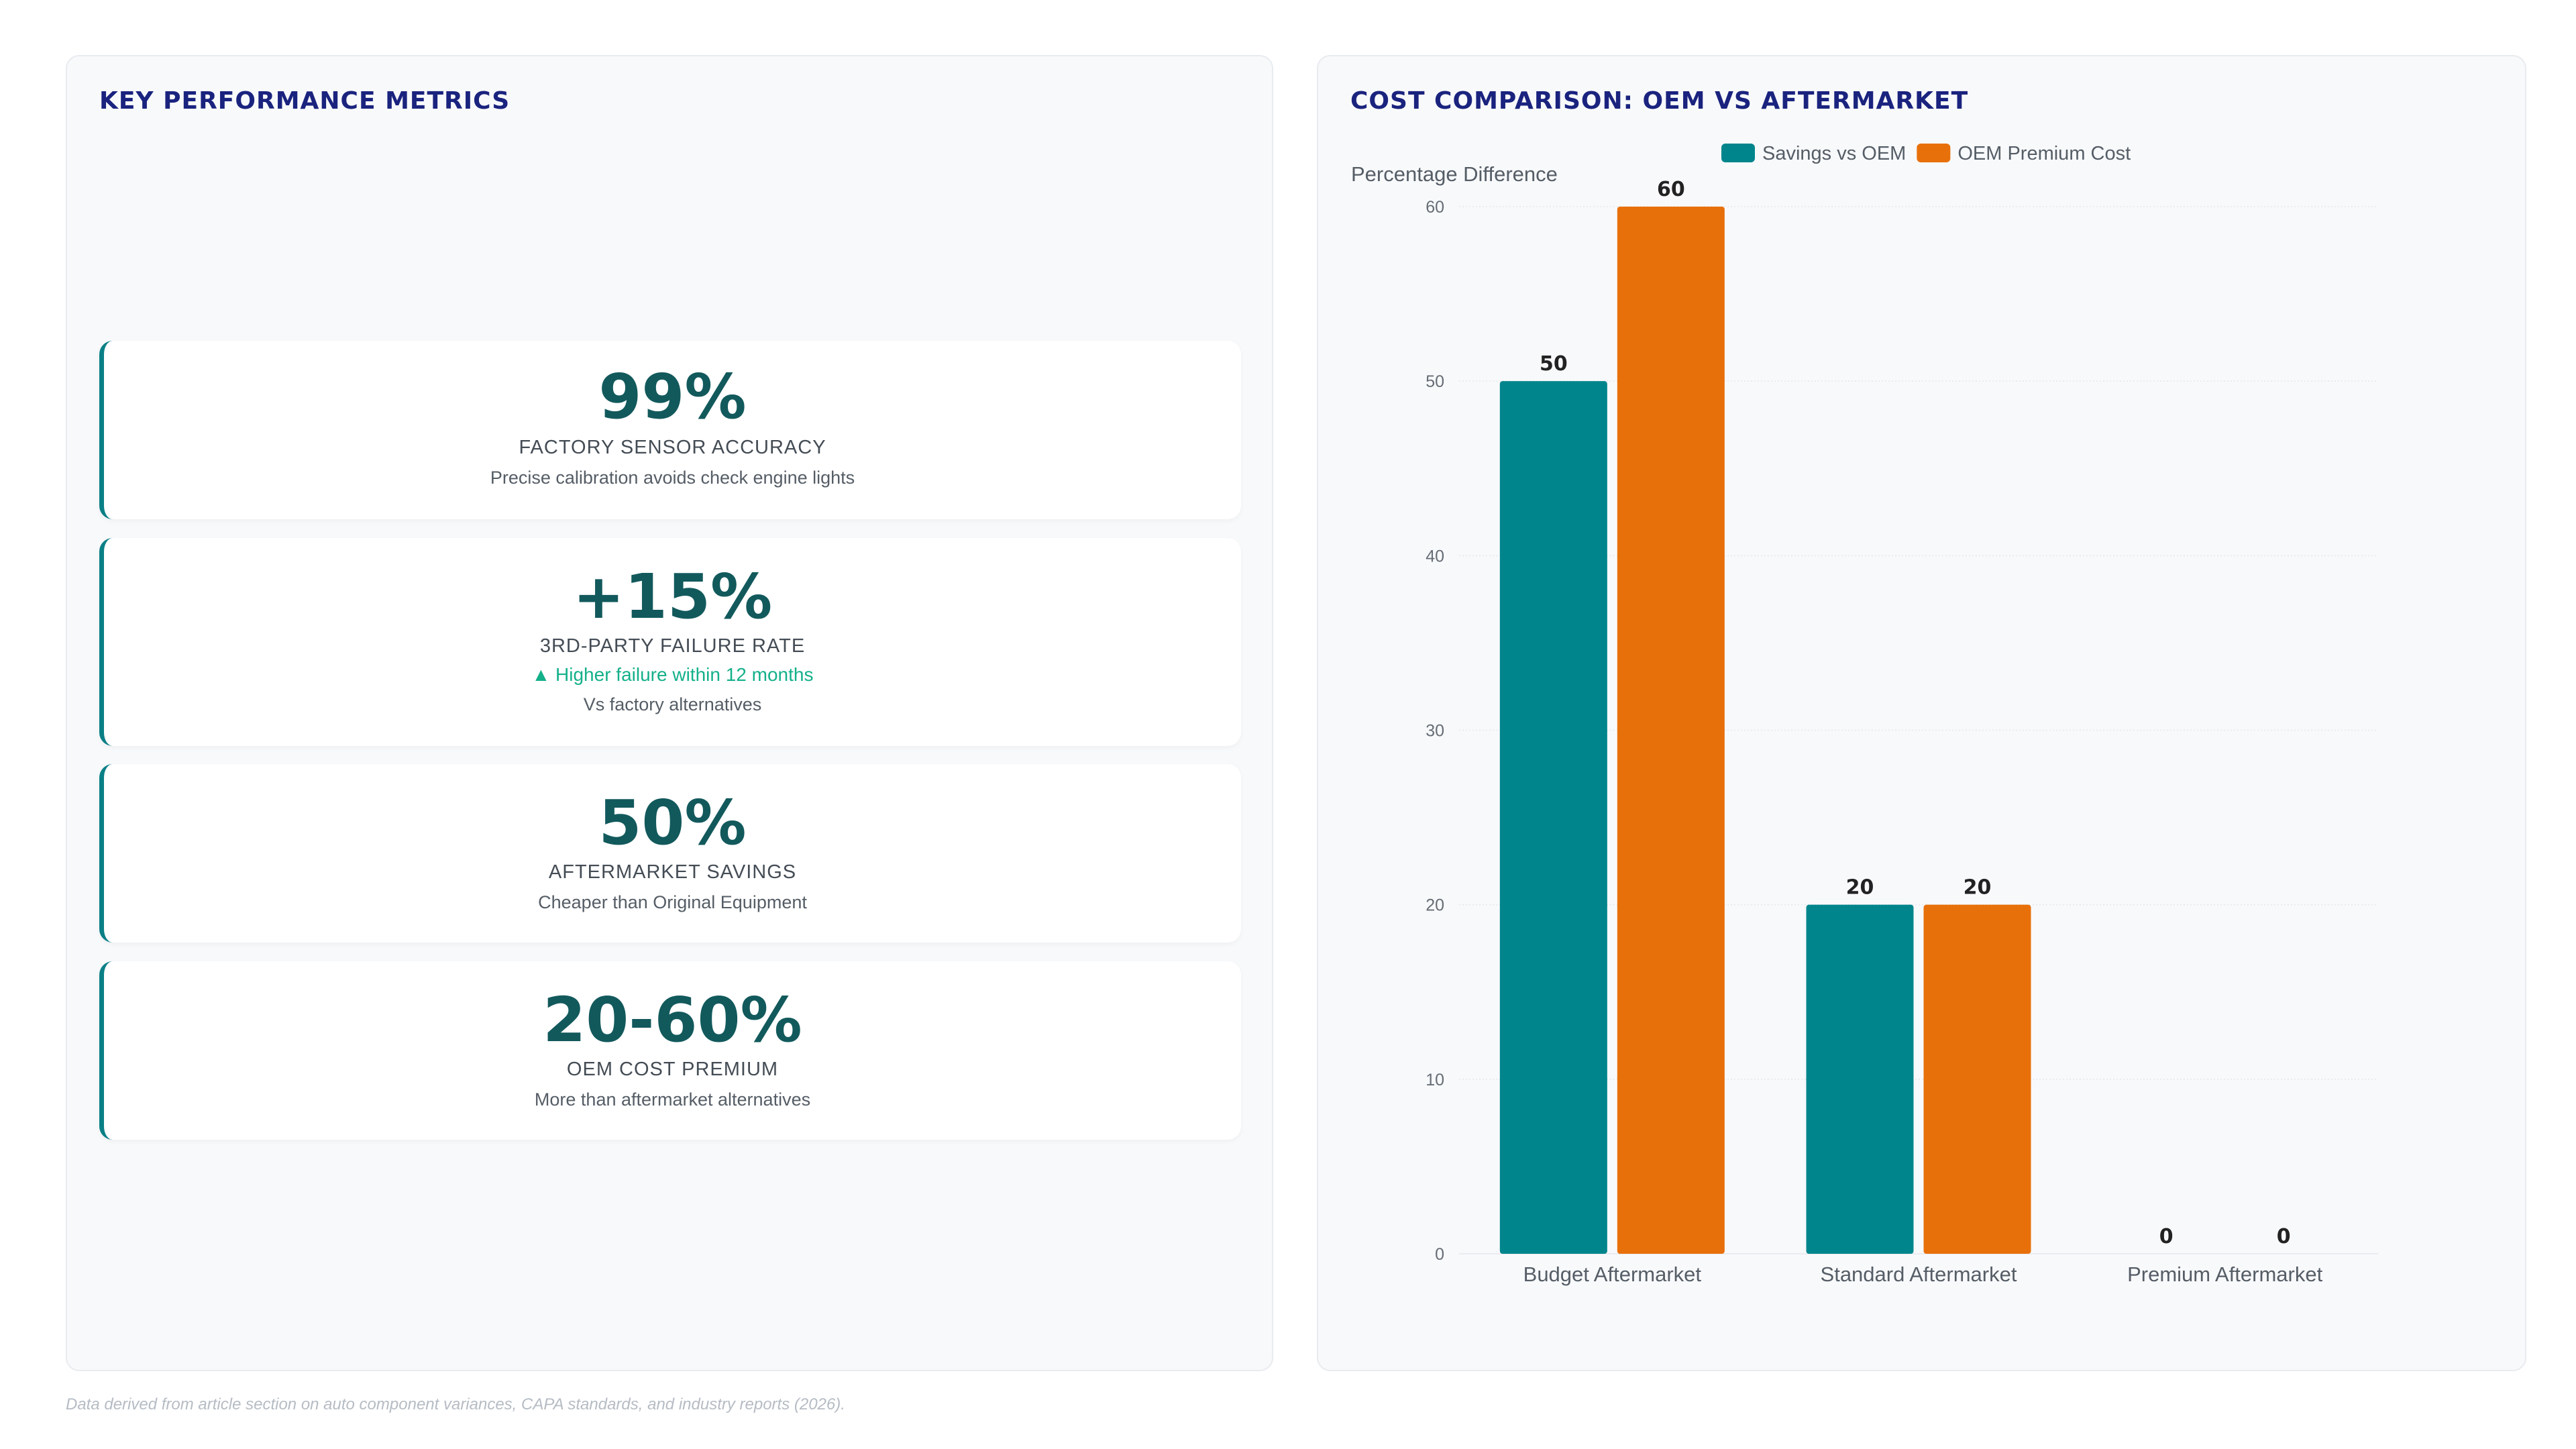 The height and width of the screenshot is (1449, 2576). Describe the element at coordinates (1554, 364) in the screenshot. I see `bar-data-label: 50` at that location.